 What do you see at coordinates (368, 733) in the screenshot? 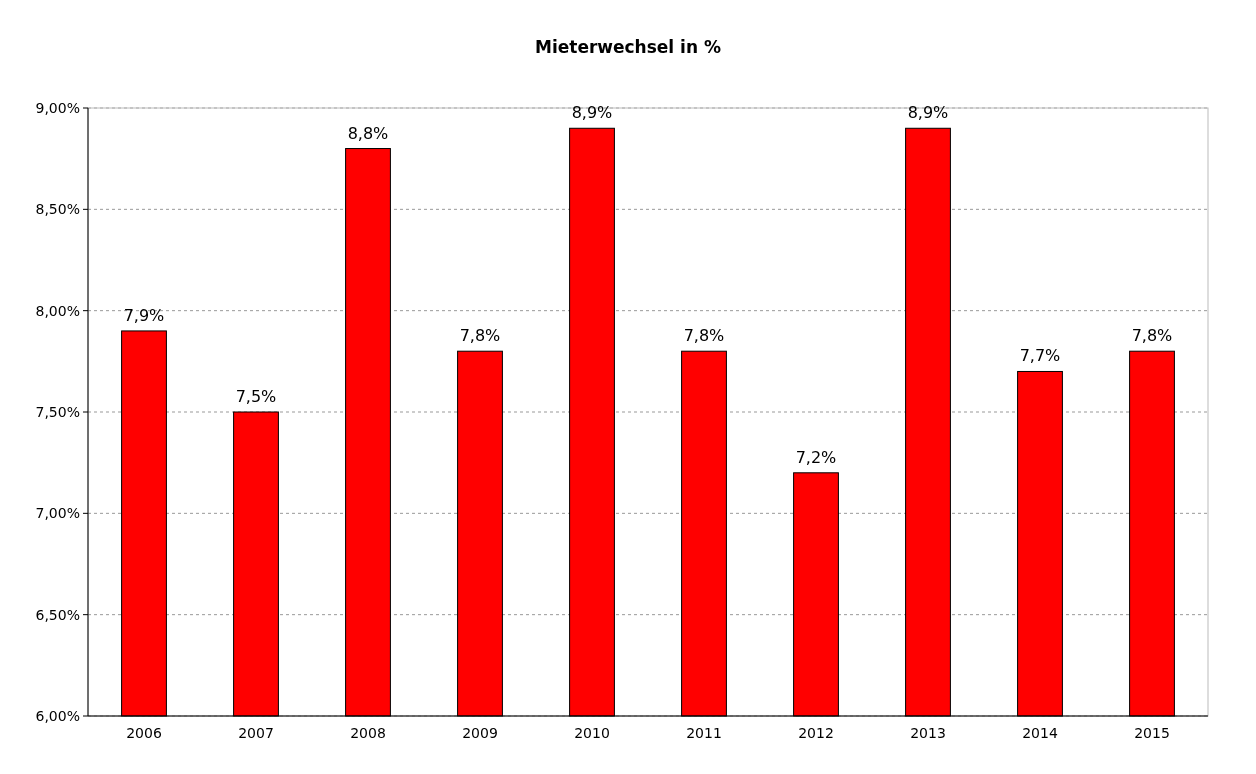
I see `x-tick-label: 2008` at bounding box center [368, 733].